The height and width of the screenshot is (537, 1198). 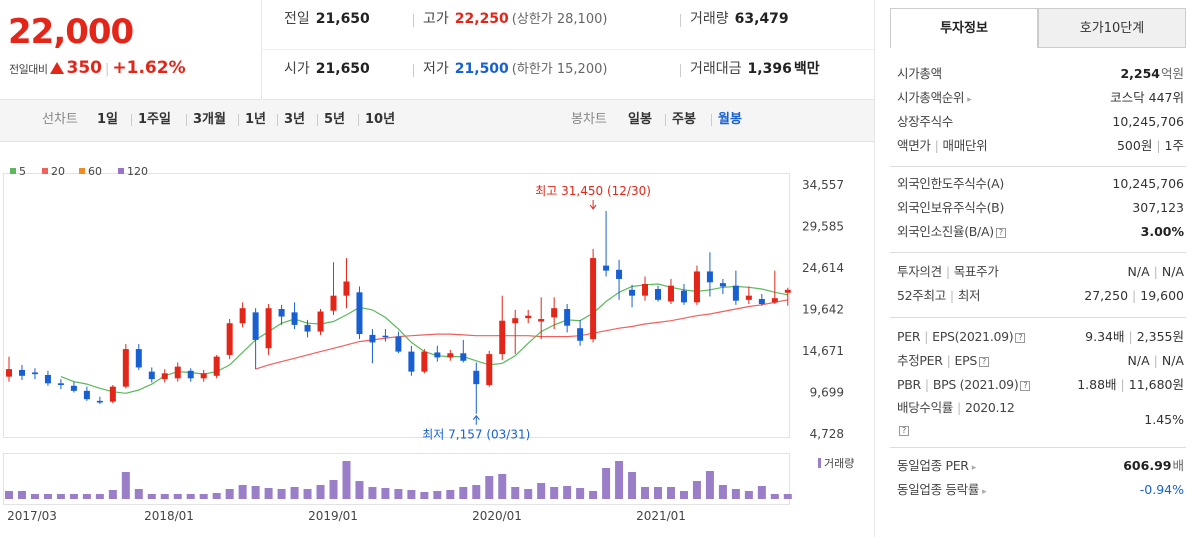 I want to click on tab-investment-info: 투자정보, so click(x=964, y=28).